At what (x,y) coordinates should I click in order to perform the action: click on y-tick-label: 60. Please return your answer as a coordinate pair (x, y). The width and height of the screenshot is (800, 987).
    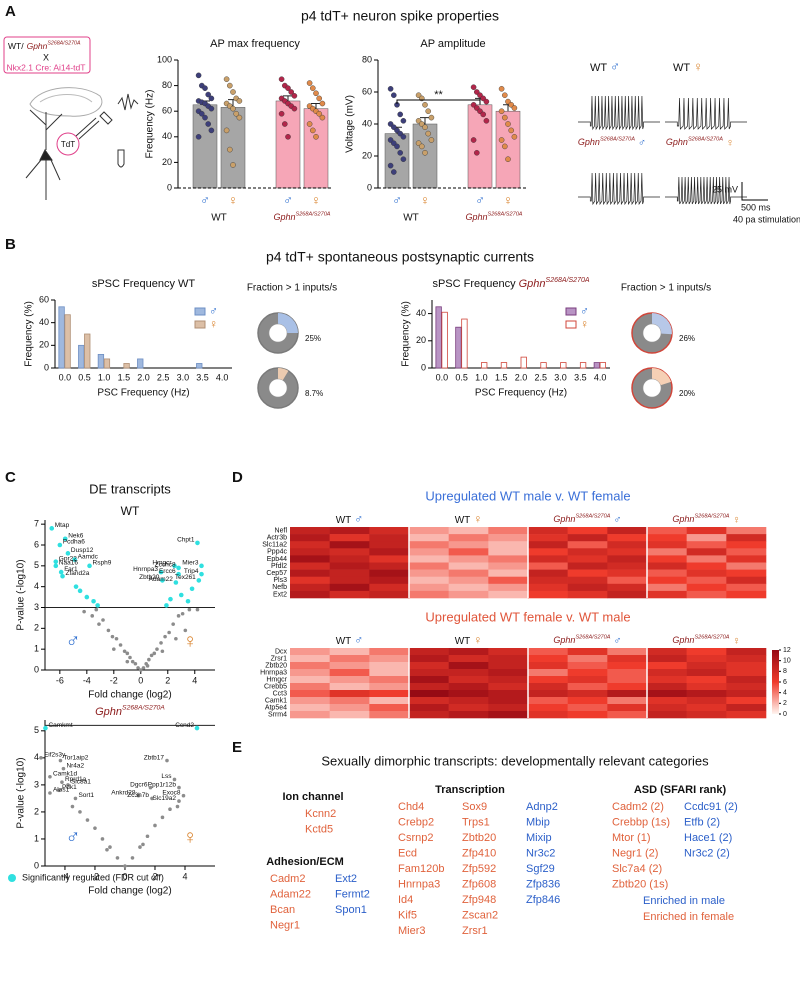
    Looking at the image, I should click on (367, 91).